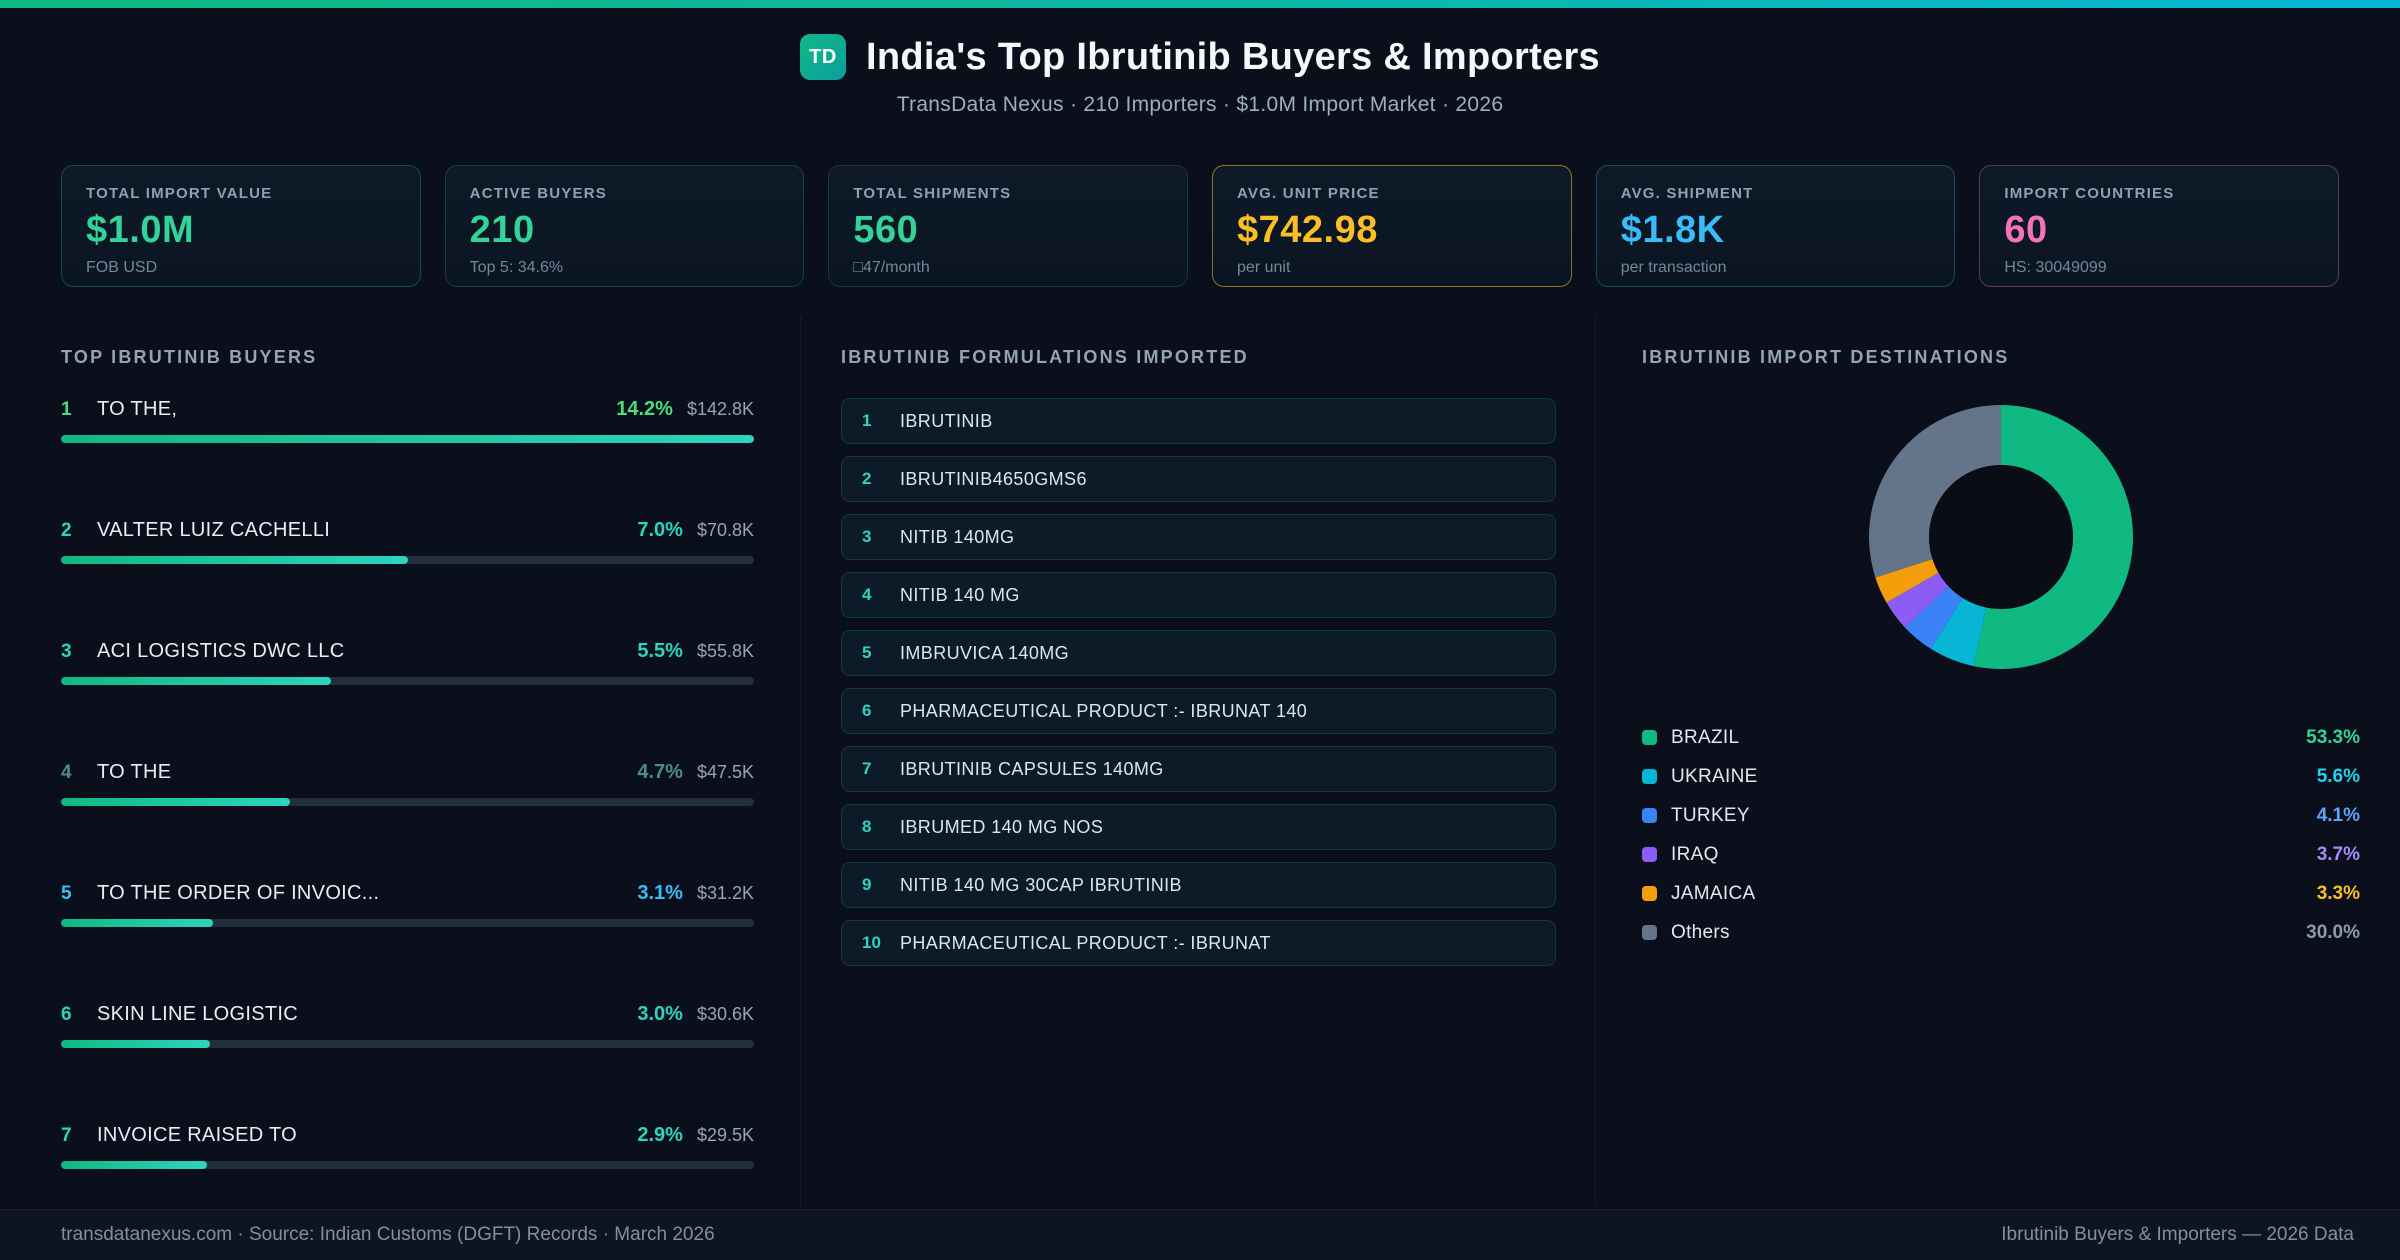 The width and height of the screenshot is (2400, 1260). What do you see at coordinates (2026, 230) in the screenshot?
I see `stat-value: 60` at bounding box center [2026, 230].